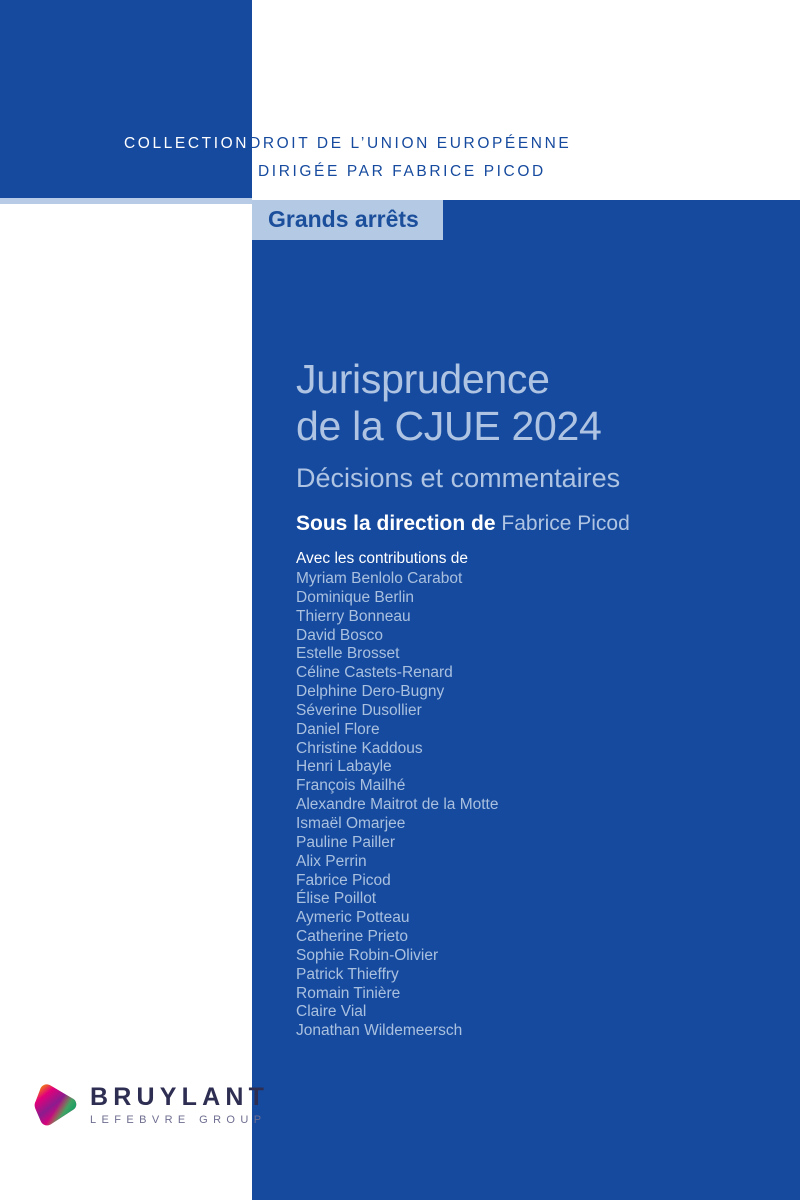  What do you see at coordinates (126, 201) in the screenshot?
I see `left-light-strip` at bounding box center [126, 201].